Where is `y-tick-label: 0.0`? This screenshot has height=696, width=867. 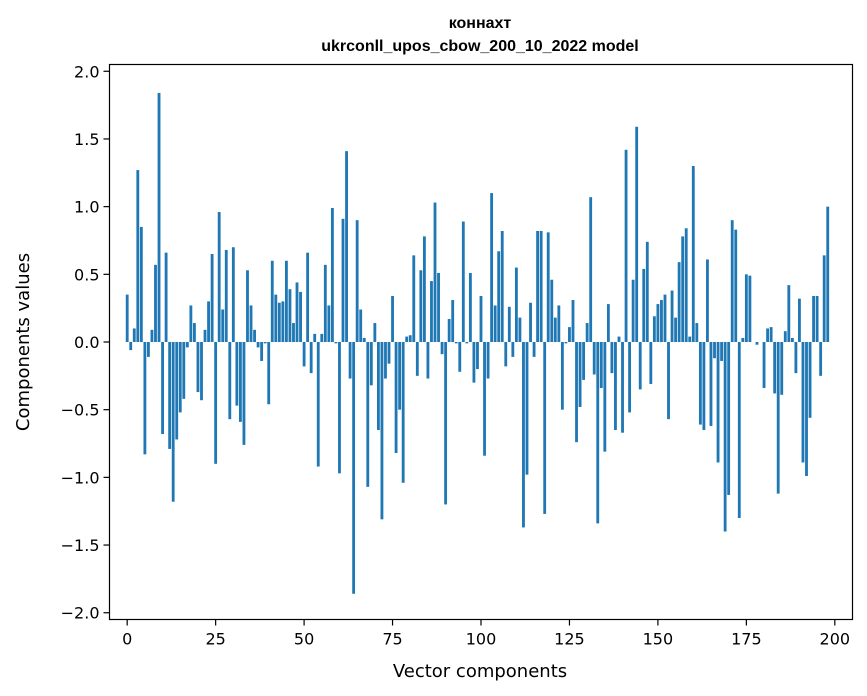 y-tick-label: 0.0 is located at coordinates (86, 342).